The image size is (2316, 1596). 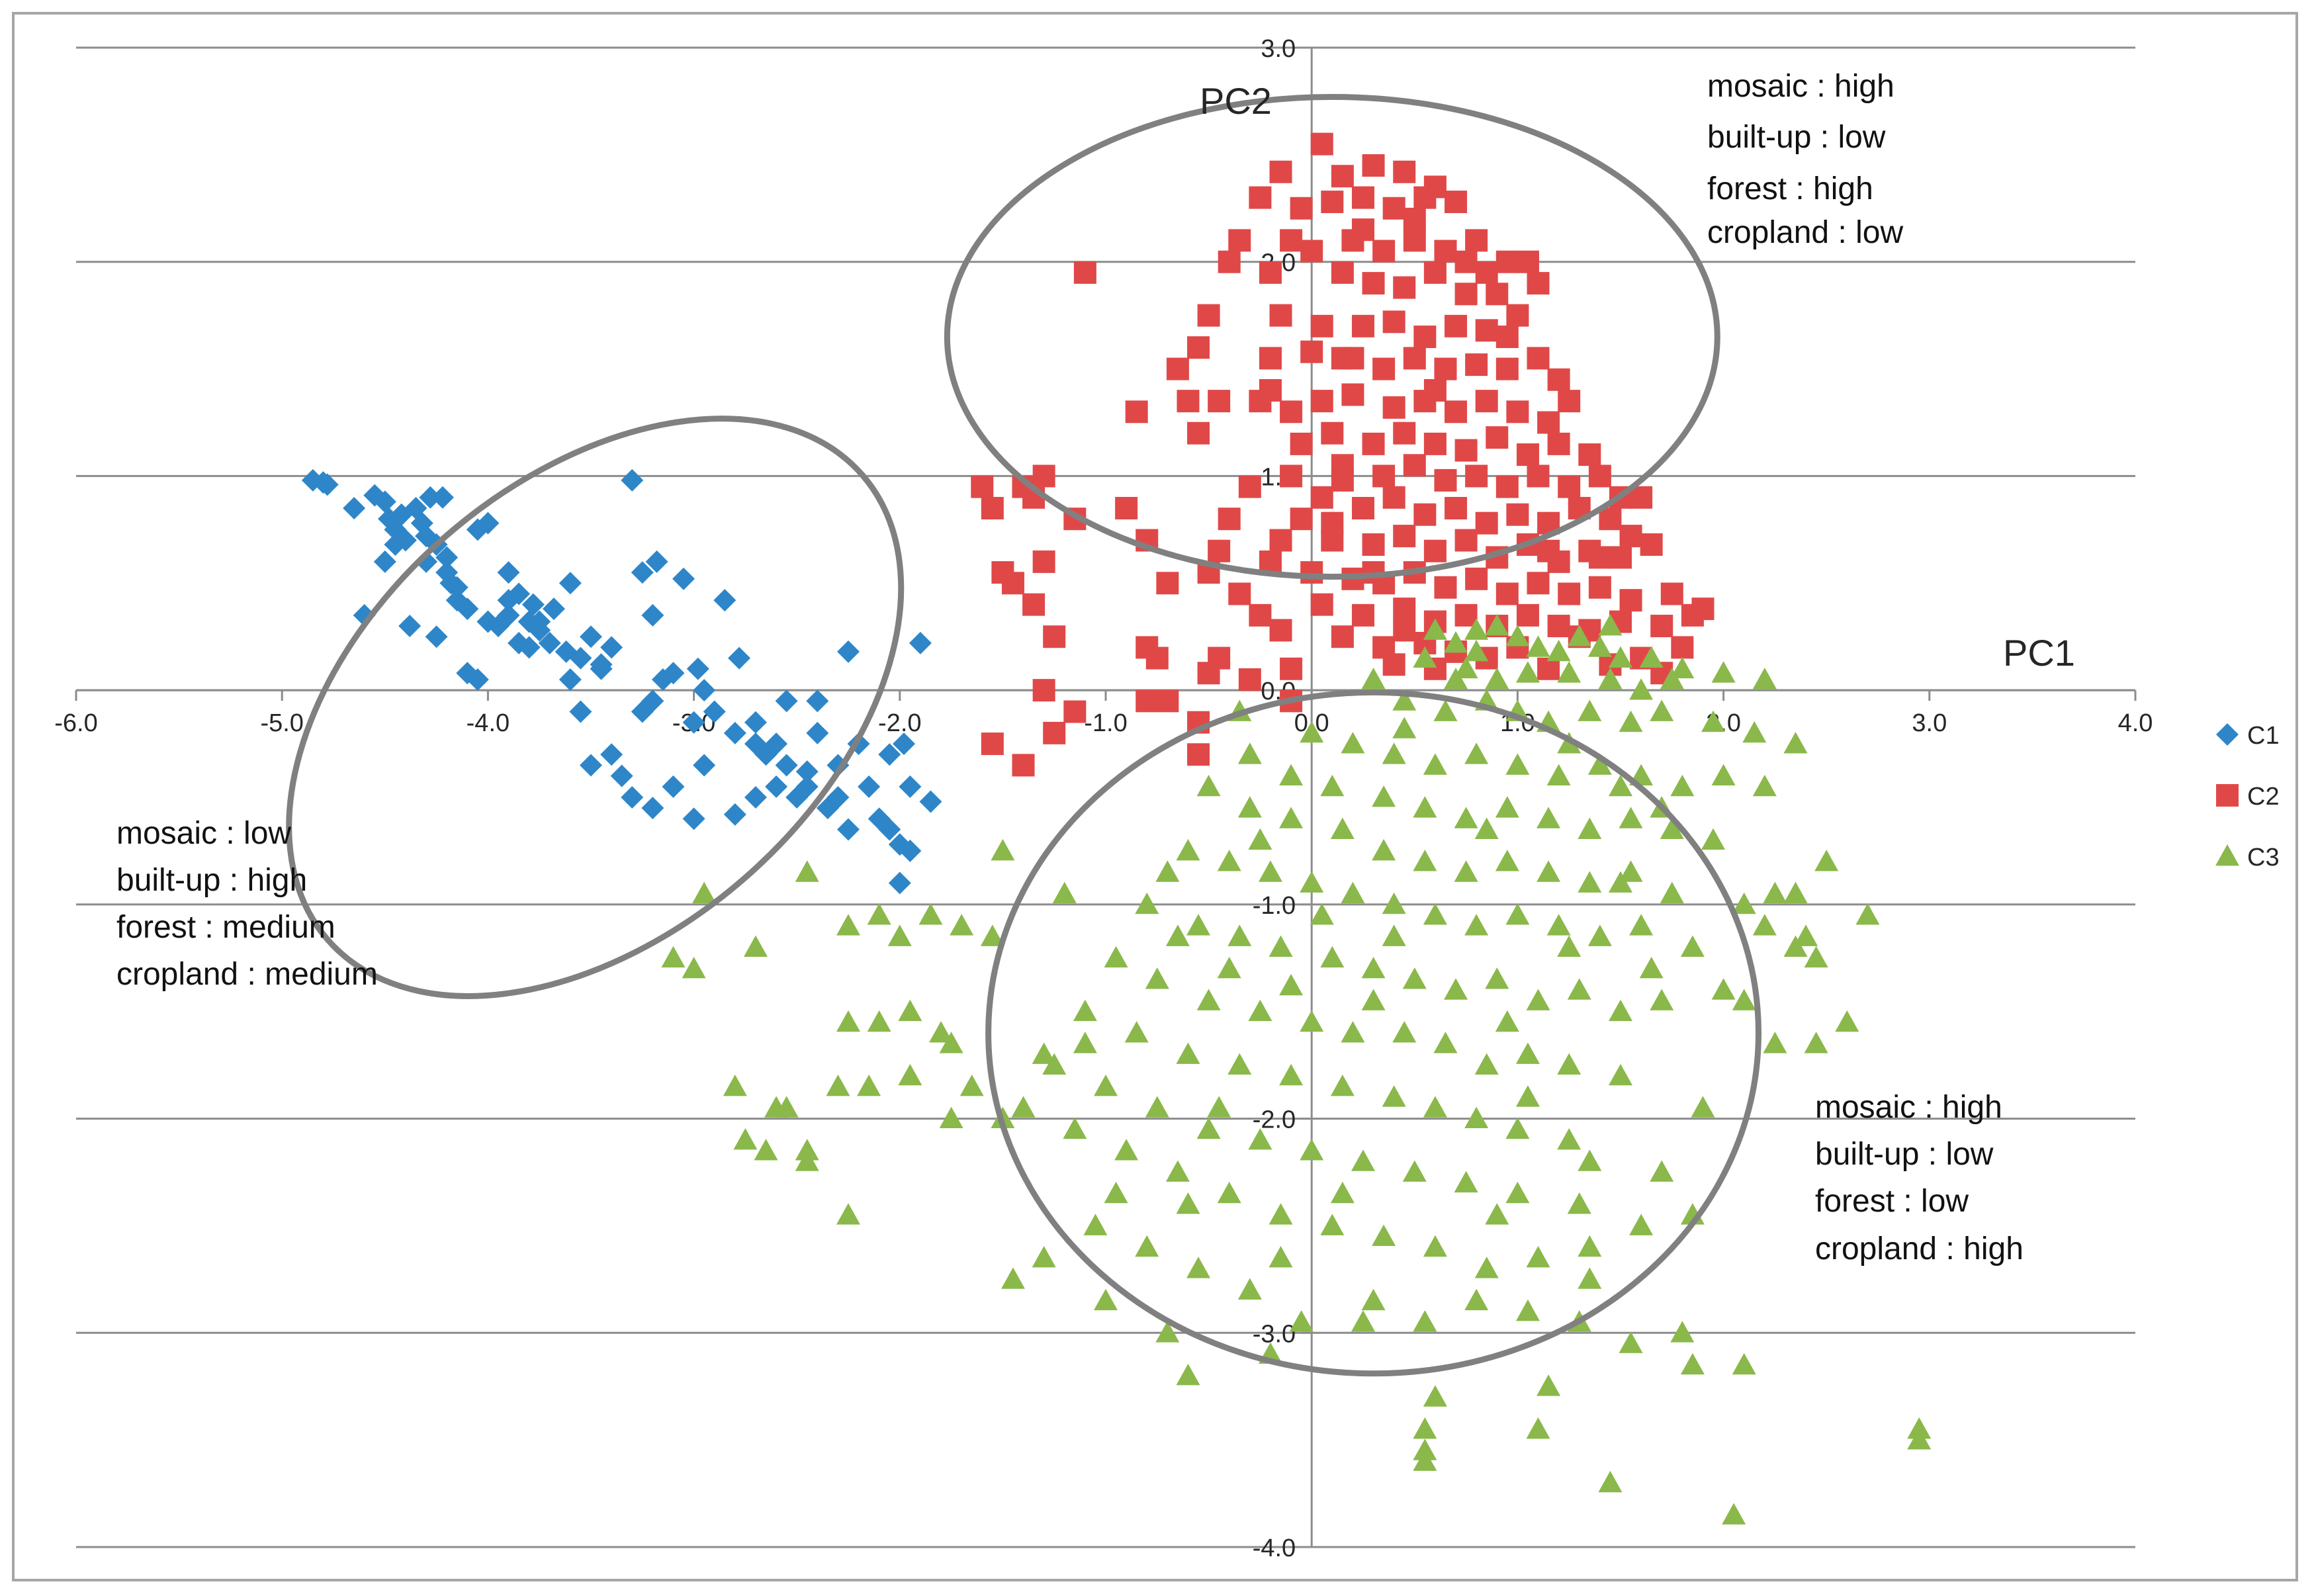 What do you see at coordinates (2263, 736) in the screenshot?
I see `legend-label-C1: C1` at bounding box center [2263, 736].